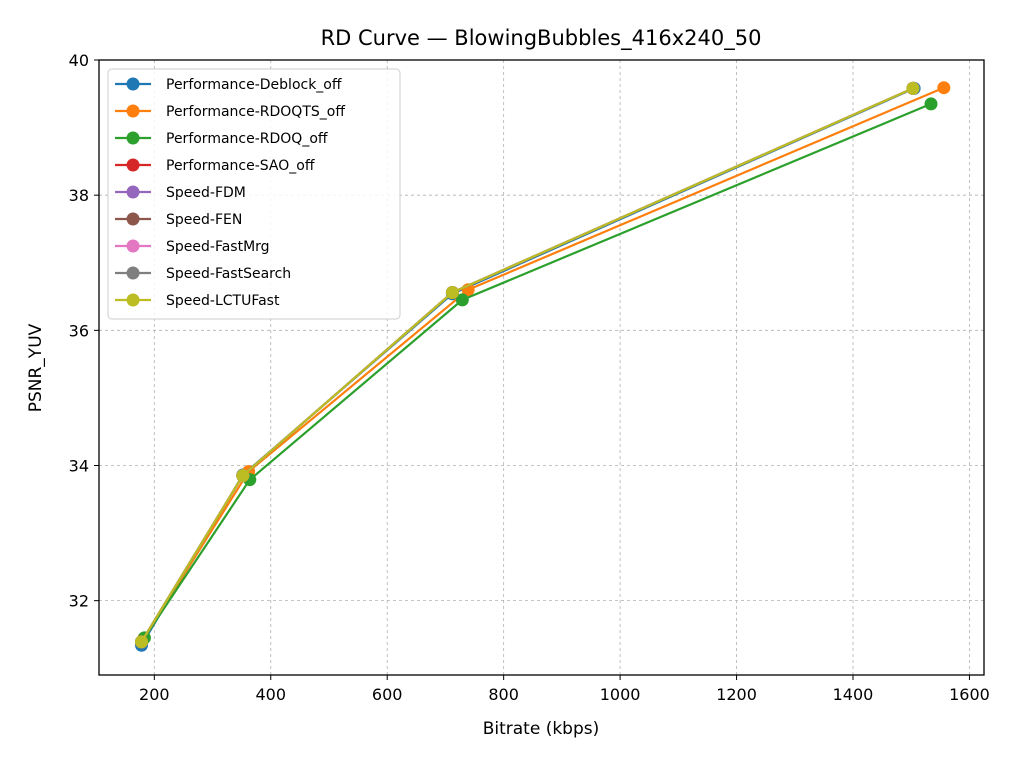 The image size is (1024, 768). Describe the element at coordinates (240, 166) in the screenshot. I see `legend-label: Performance-SAO_off` at that location.